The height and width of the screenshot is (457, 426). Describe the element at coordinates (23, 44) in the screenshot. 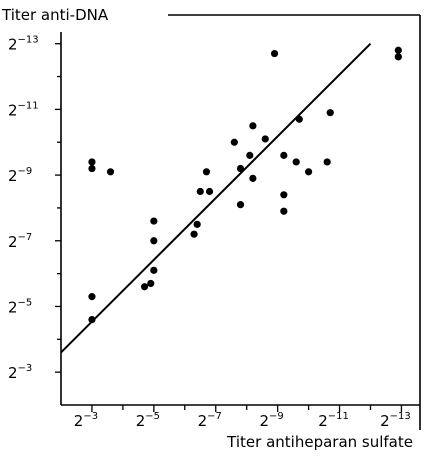

I see `y-tick-label: 2−13` at that location.